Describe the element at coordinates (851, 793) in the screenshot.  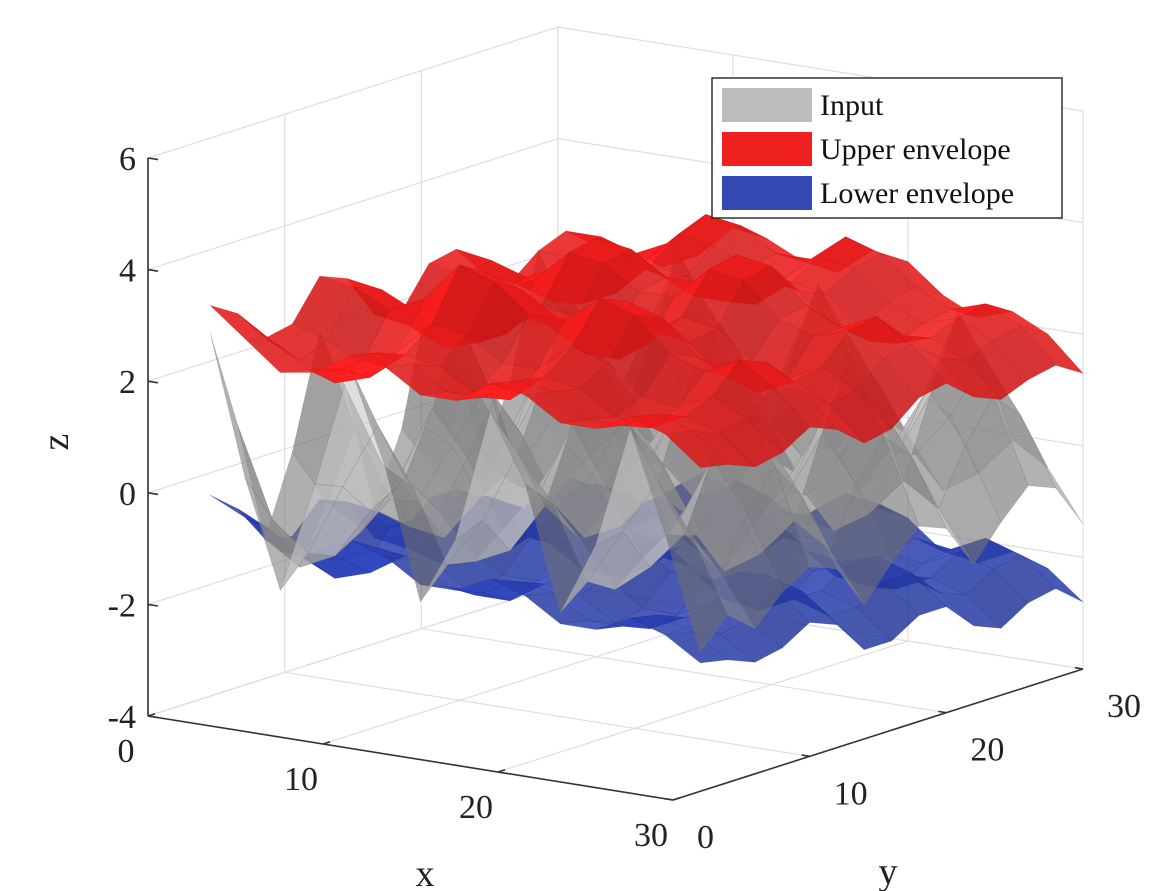
I see `y-tick-label: 10` at that location.